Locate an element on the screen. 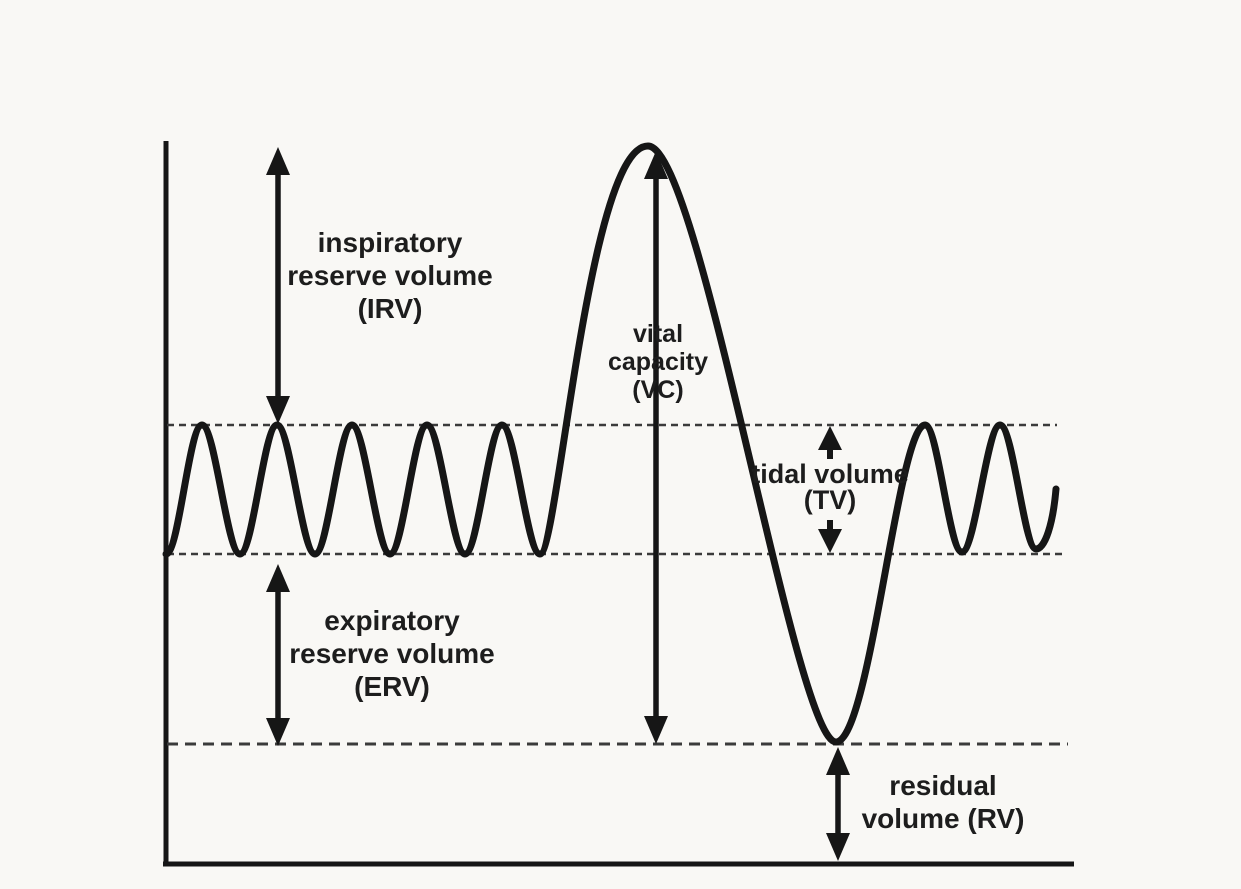 This screenshot has width=1241, height=889. vc-label: vital capacity (VC) is located at coordinates (658, 362).